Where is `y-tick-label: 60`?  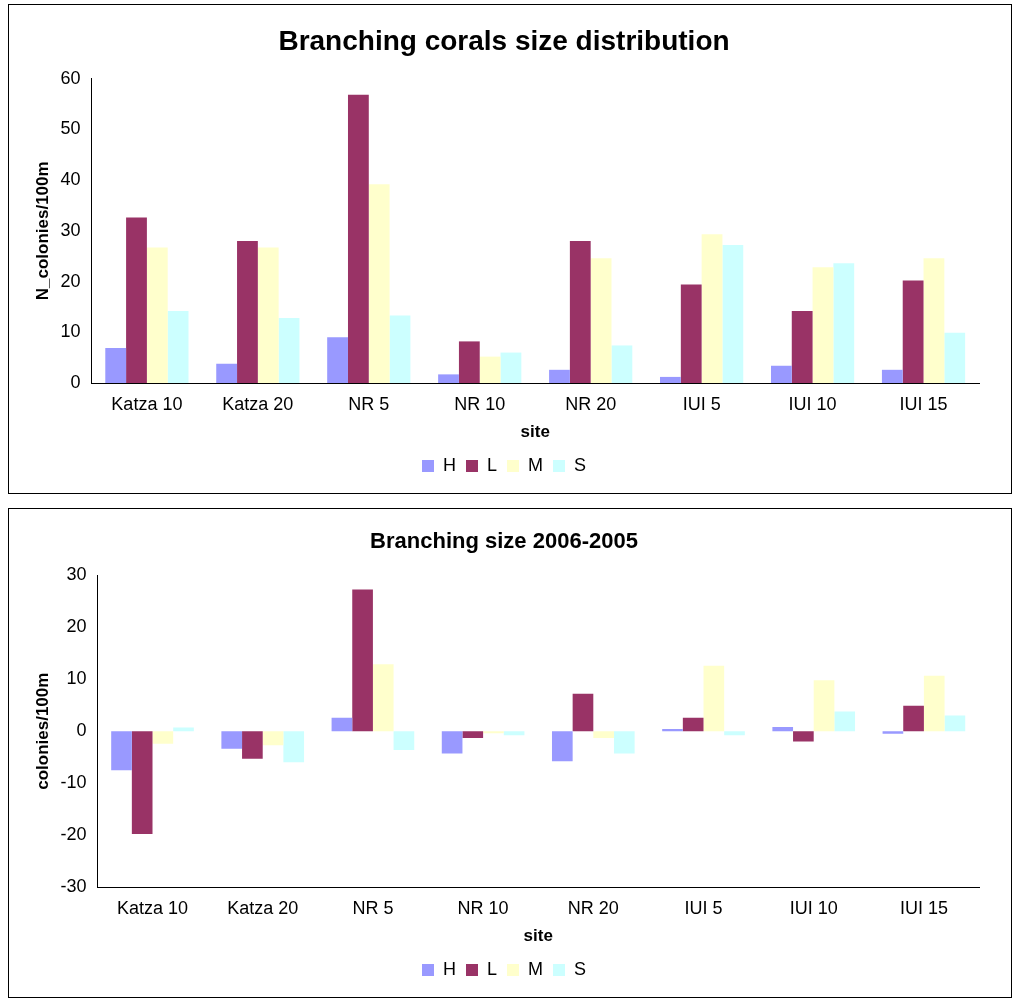 y-tick-label: 60 is located at coordinates (70, 77).